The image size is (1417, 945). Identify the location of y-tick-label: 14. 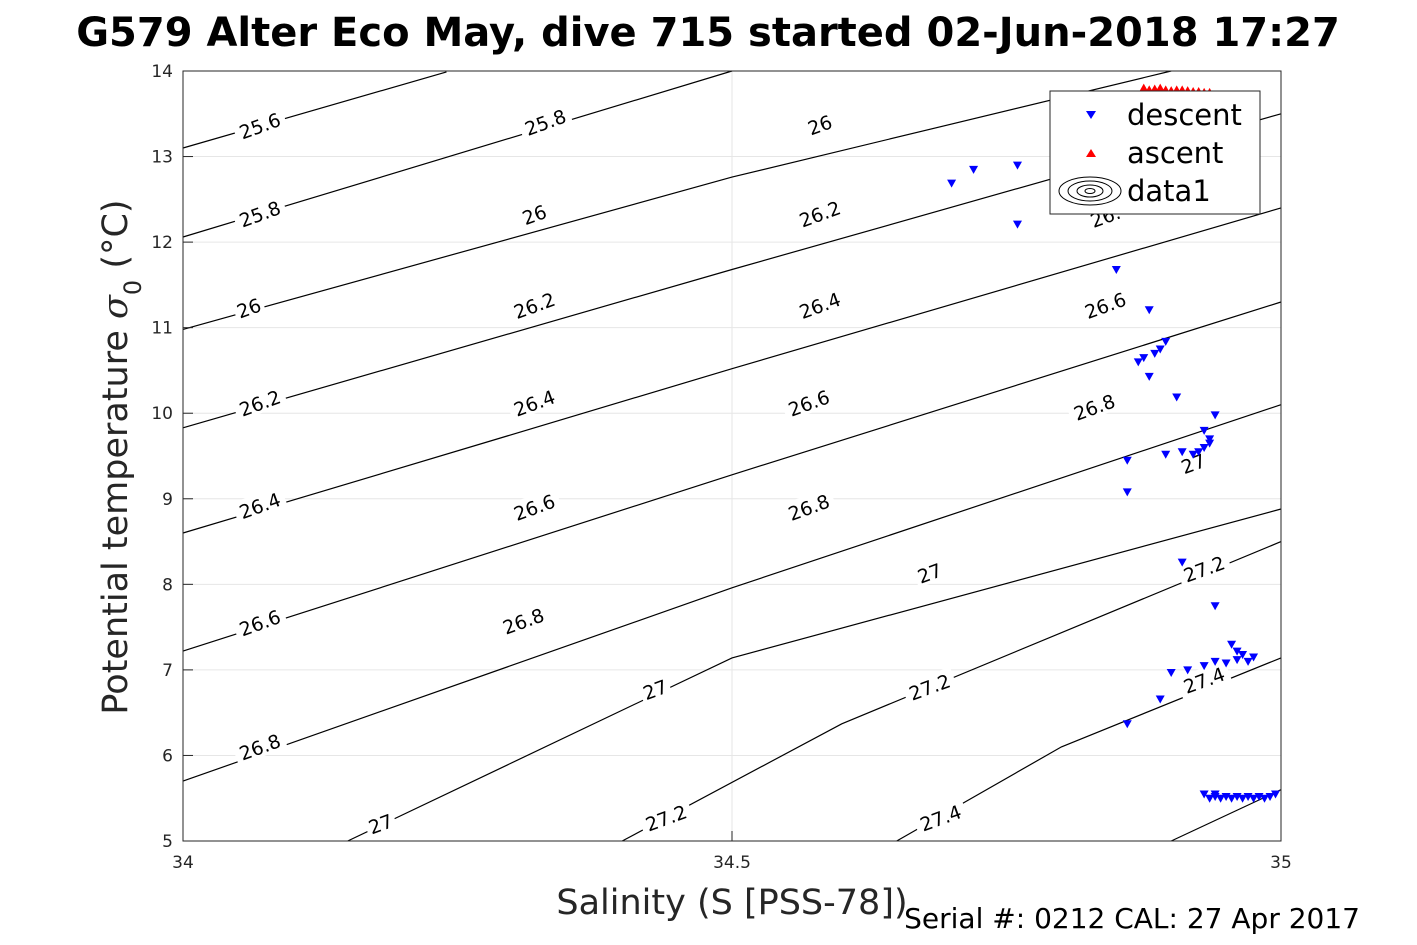
(162, 72).